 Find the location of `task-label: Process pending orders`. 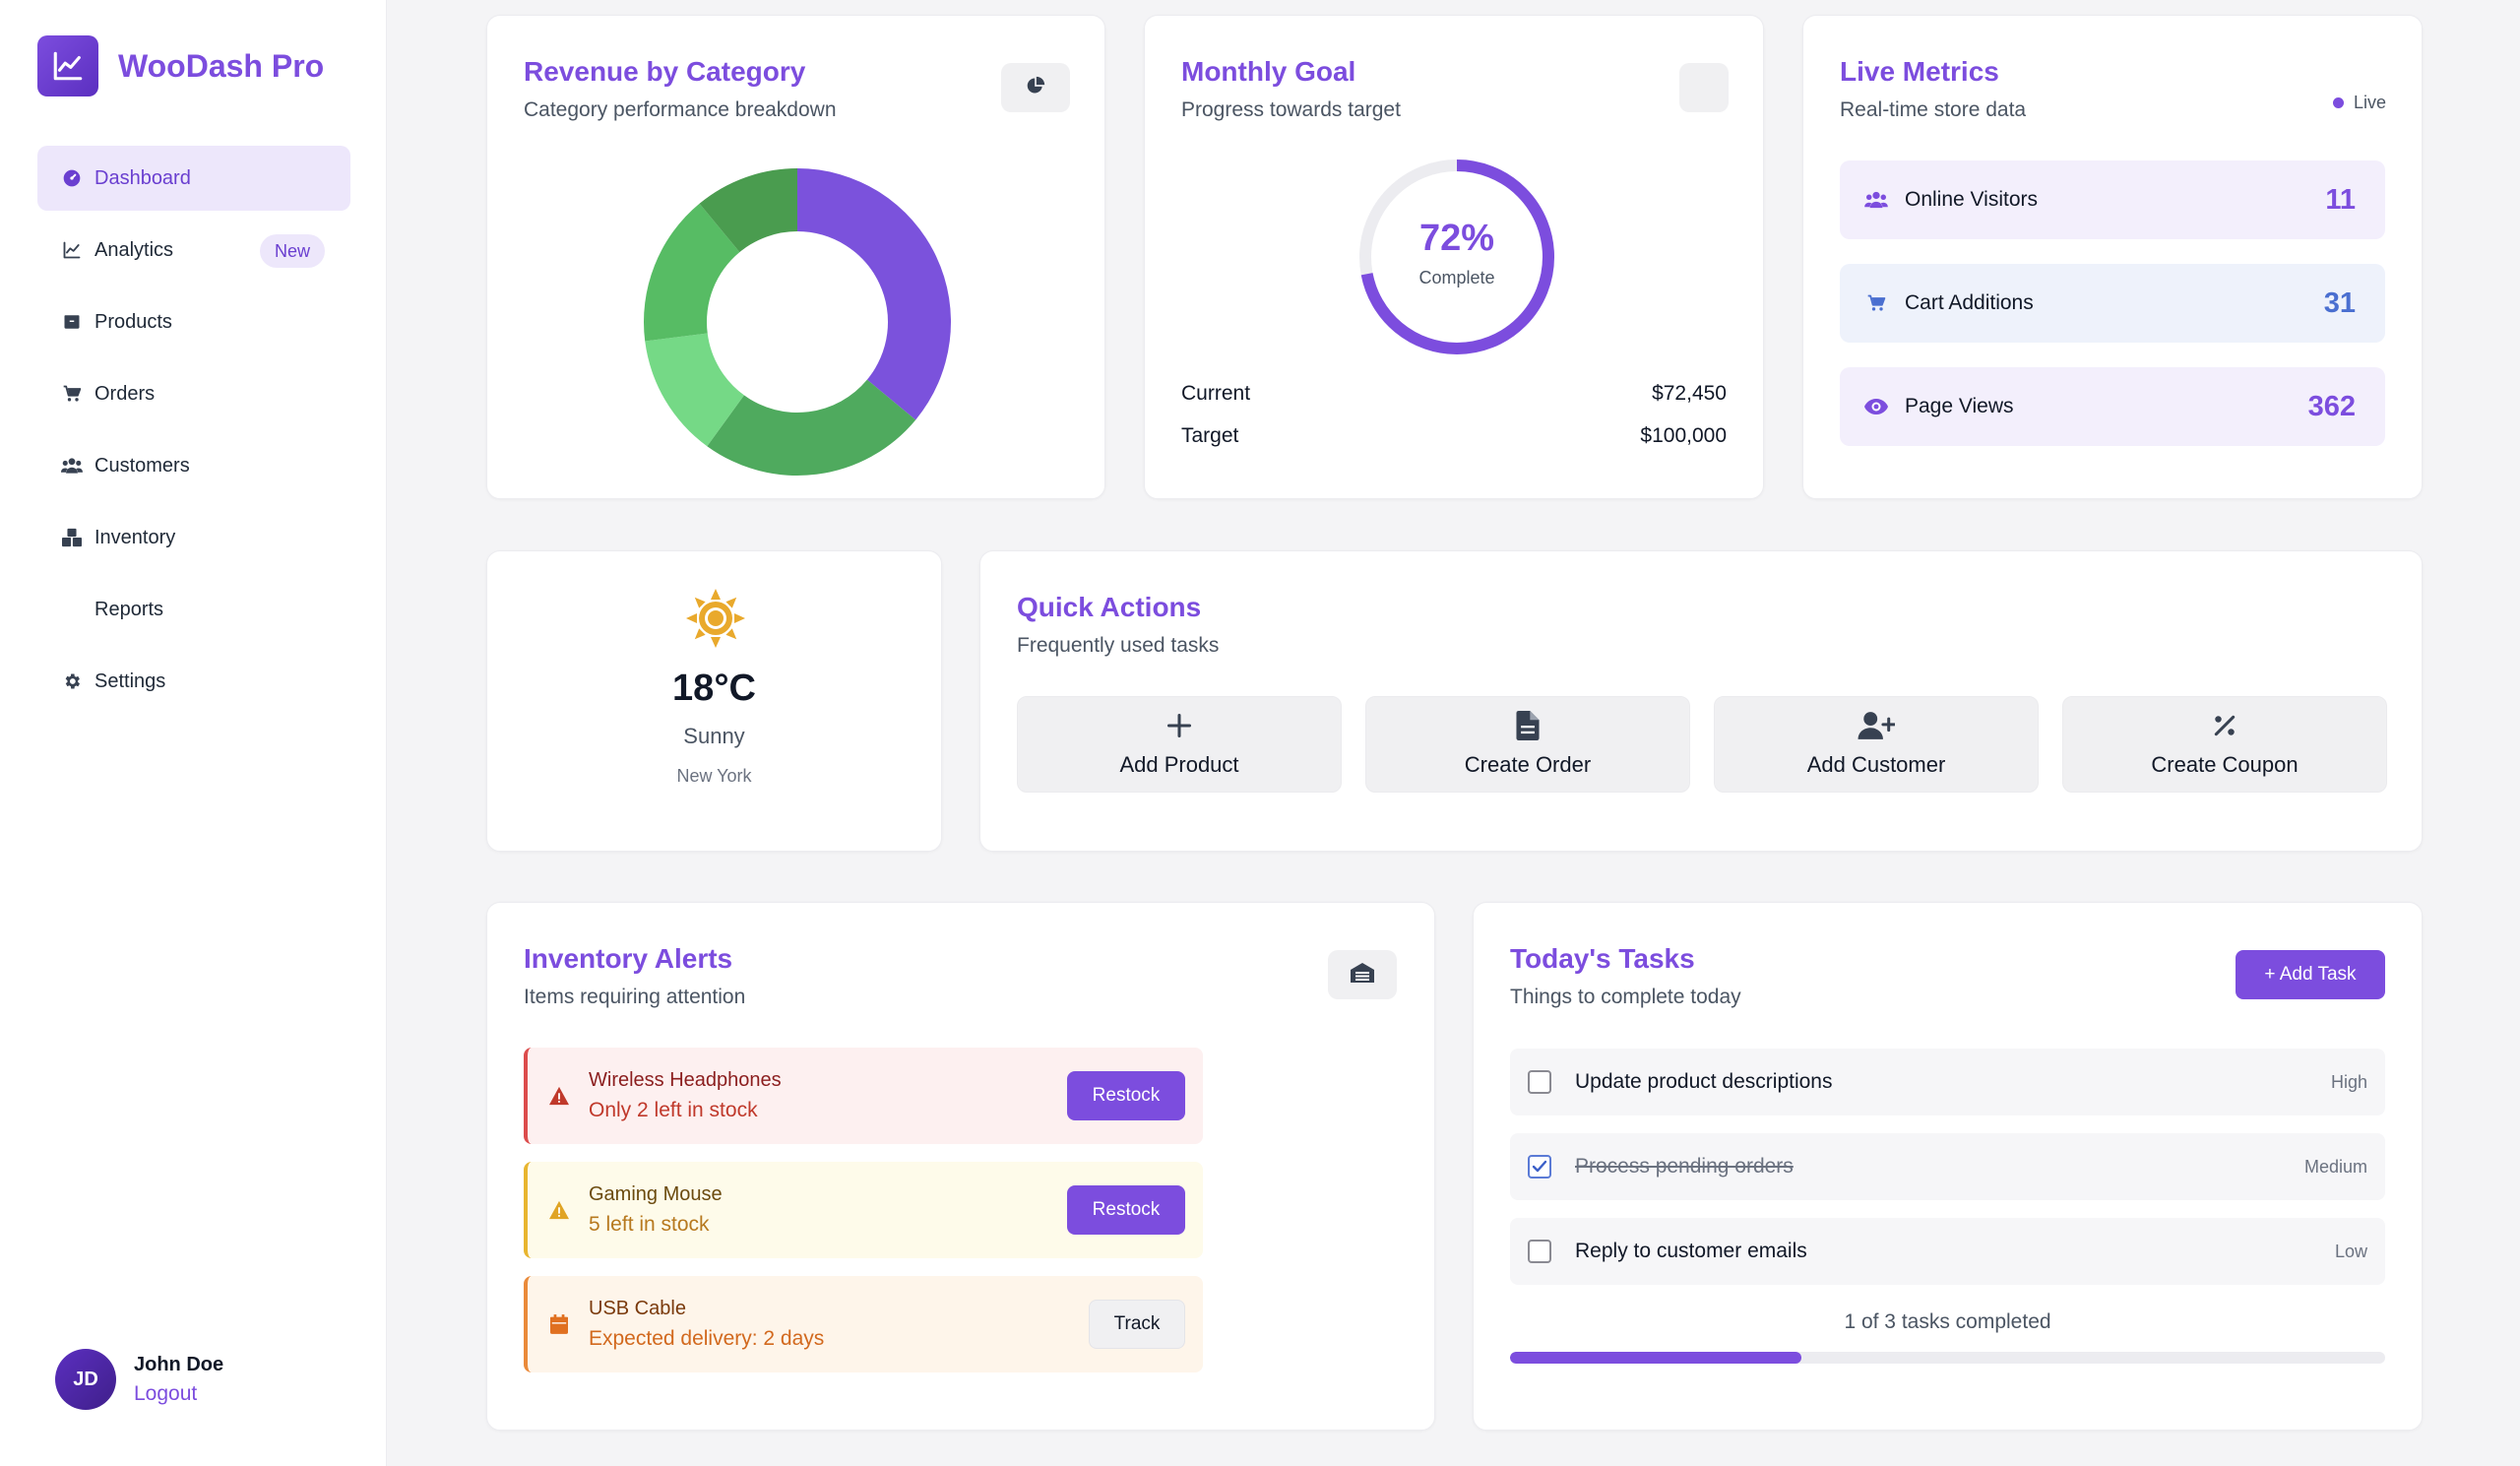

task-label: Process pending orders is located at coordinates (1684, 1167).